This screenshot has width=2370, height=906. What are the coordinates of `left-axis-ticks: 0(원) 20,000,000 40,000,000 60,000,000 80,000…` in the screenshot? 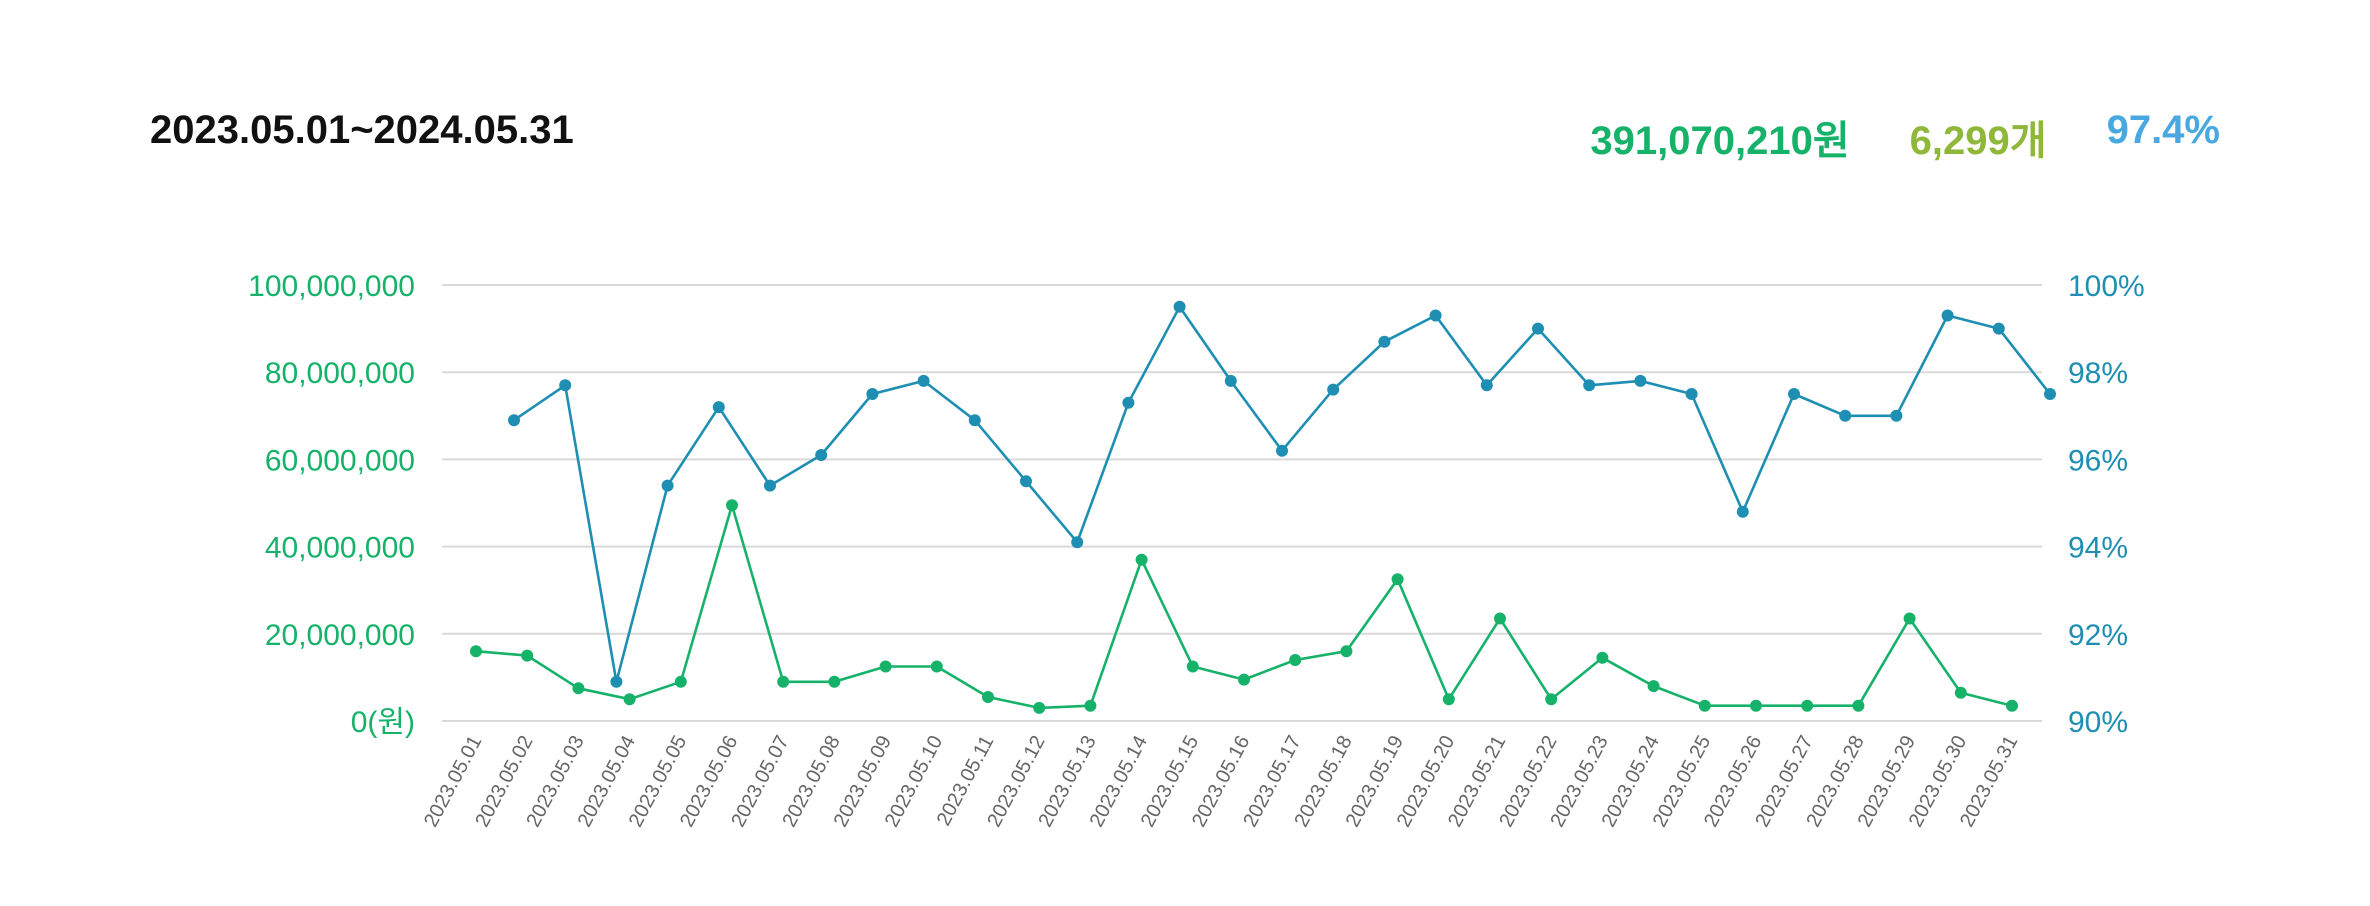 It's located at (331, 504).